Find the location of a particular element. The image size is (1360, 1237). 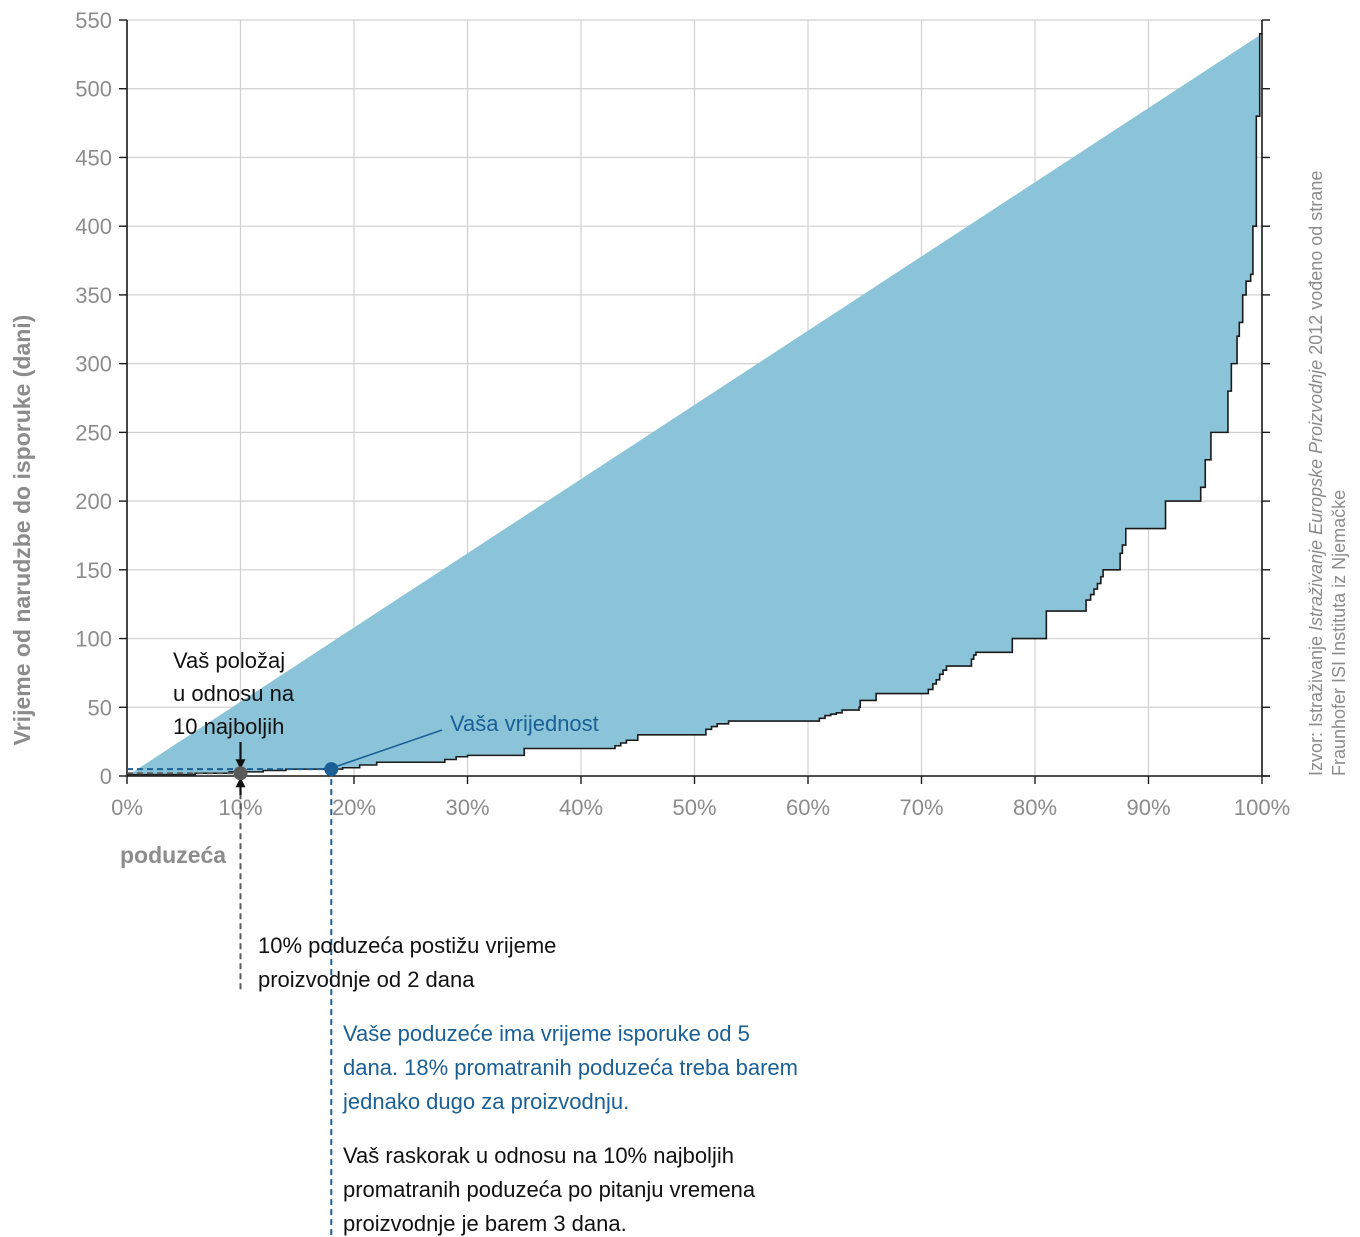

y-tick-label: 450 is located at coordinates (93, 157).